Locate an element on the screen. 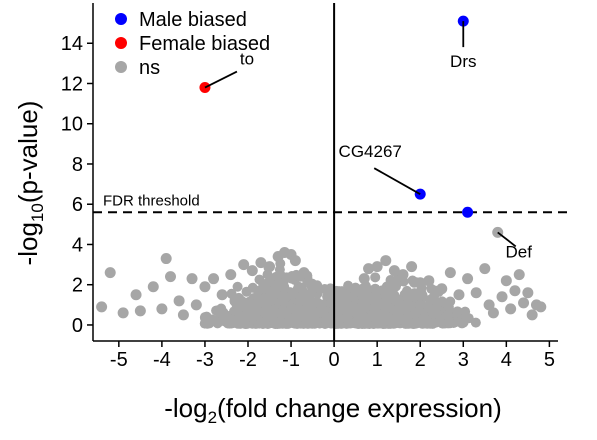 This screenshot has height=440, width=597. y-tick-label: 6 is located at coordinates (77, 205).